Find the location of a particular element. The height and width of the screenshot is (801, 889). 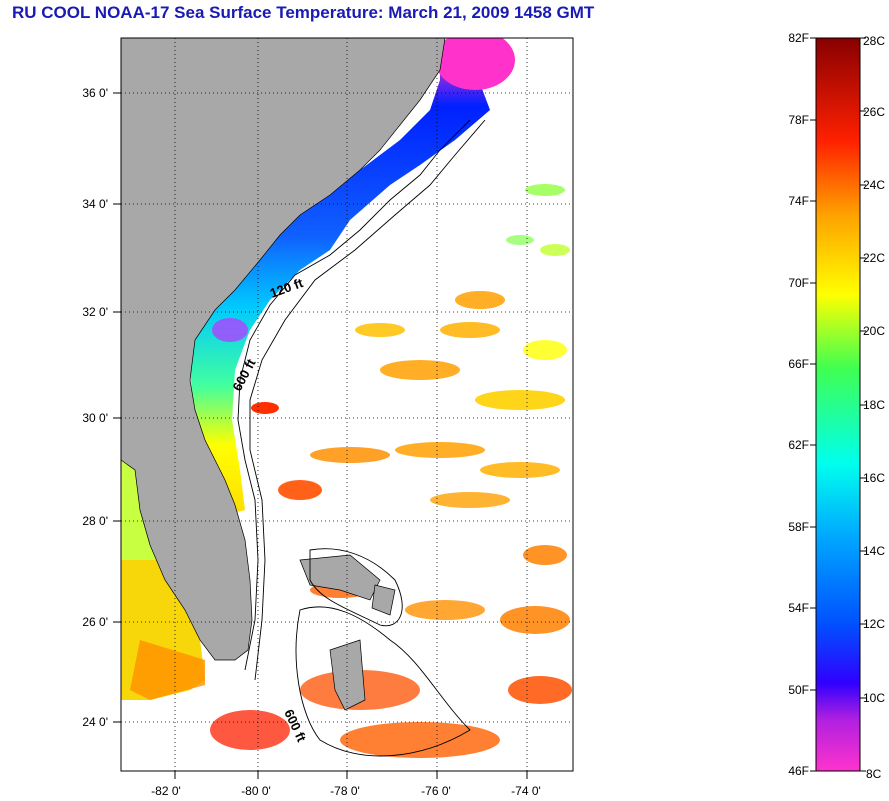

c-label: 22C is located at coordinates (874, 258).